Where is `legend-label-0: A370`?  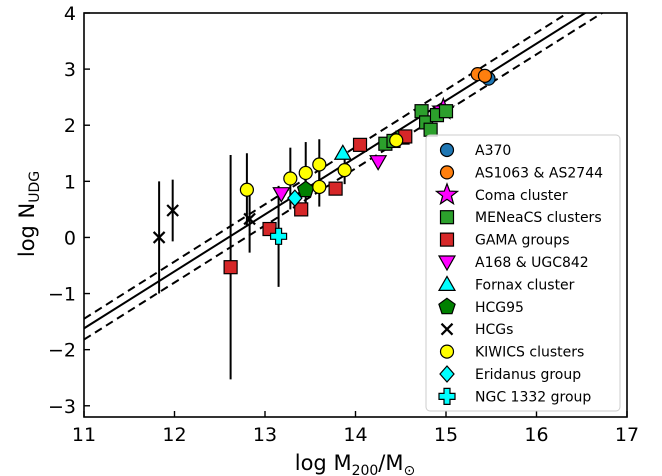
legend-label-0: A370 is located at coordinates (493, 151).